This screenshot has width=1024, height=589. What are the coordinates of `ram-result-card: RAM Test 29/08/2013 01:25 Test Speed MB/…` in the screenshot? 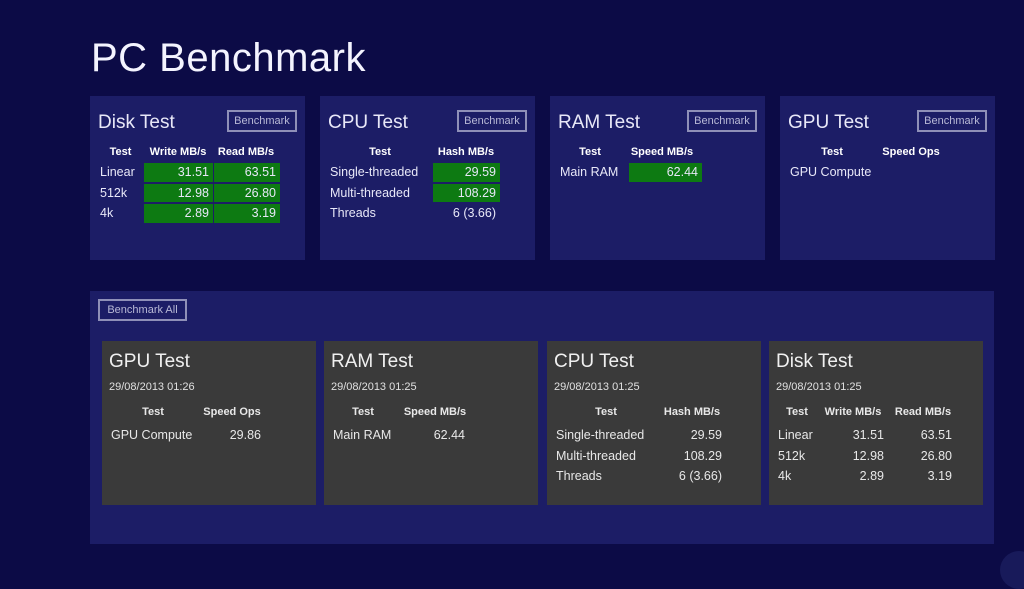 It's located at (431, 423).